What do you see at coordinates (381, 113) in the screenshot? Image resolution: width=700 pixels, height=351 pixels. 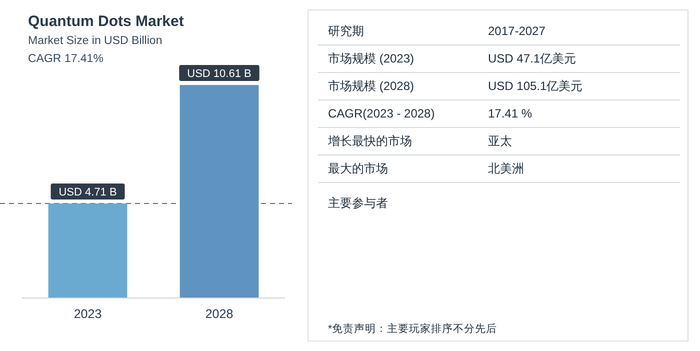 I see `text: CAGR(2023 - 2028)` at bounding box center [381, 113].